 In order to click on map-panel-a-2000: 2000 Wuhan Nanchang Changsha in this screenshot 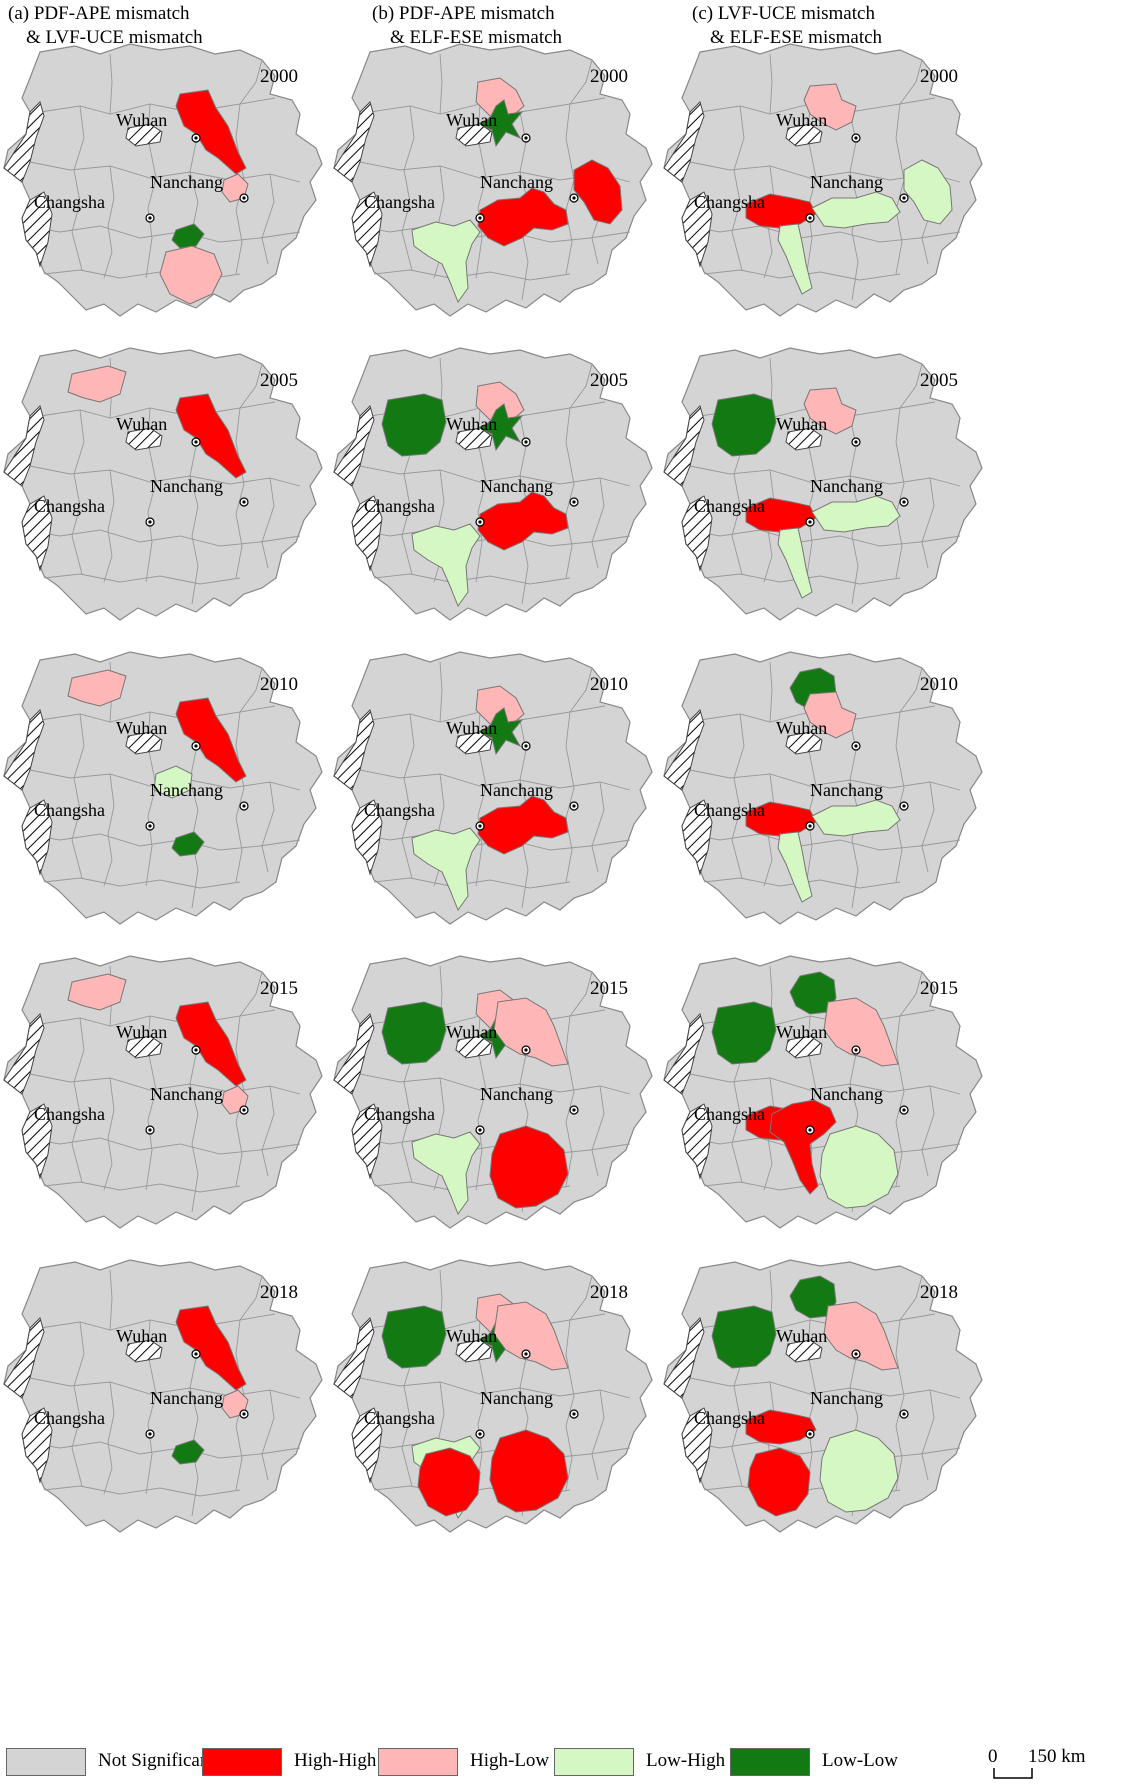, I will do `click(165, 192)`.